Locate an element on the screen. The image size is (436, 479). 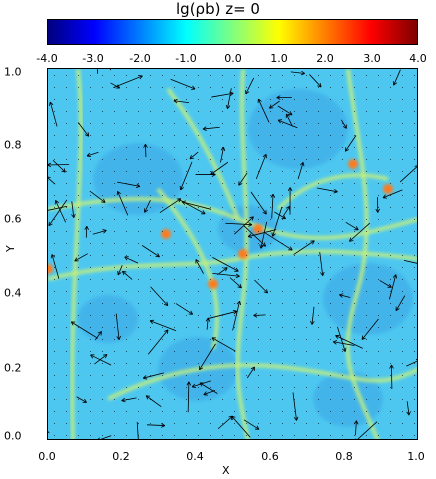
y-axis-label: Y is located at coordinates (10, 248).